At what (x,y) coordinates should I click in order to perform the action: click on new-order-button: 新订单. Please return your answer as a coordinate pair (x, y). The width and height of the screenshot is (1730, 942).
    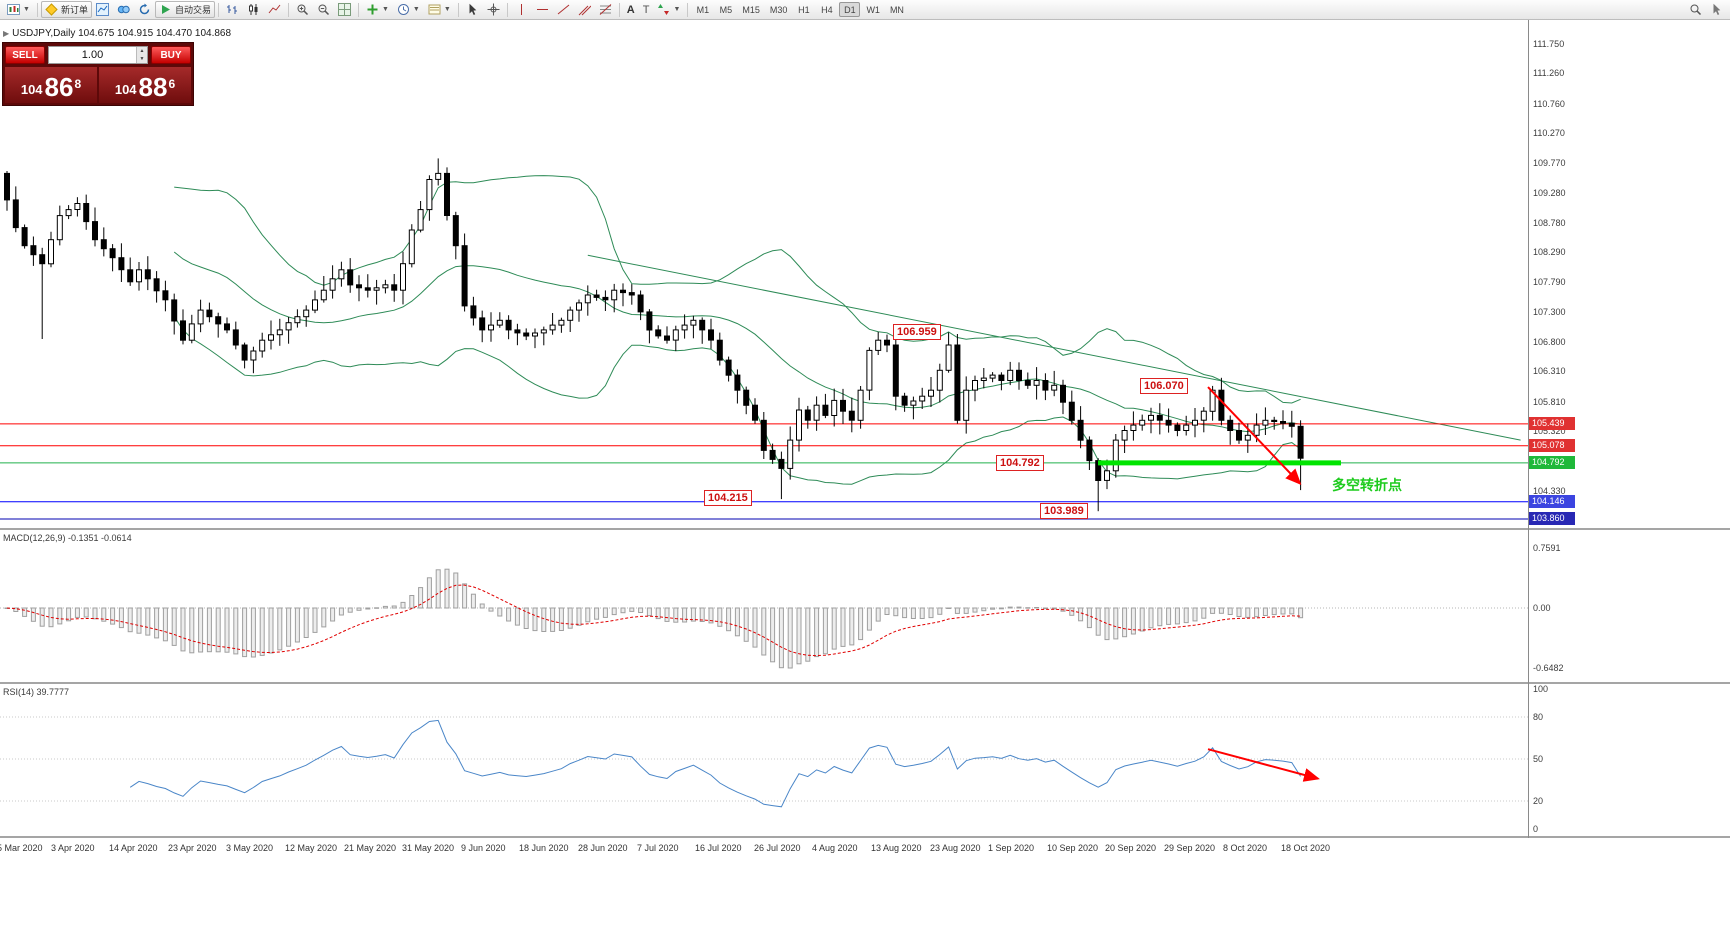
    Looking at the image, I should click on (66, 9).